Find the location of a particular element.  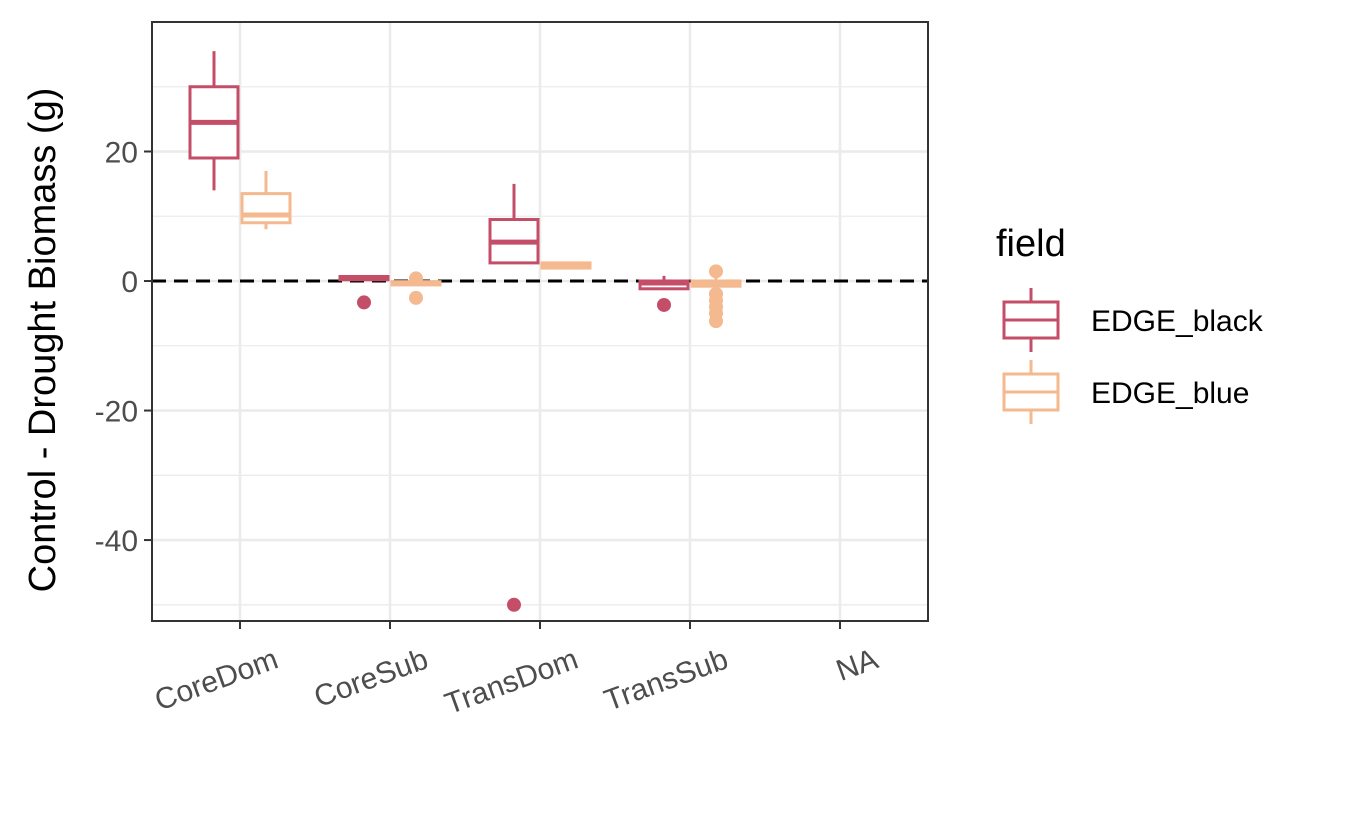

box-EDGE_black-CoreSub is located at coordinates (364, 292).